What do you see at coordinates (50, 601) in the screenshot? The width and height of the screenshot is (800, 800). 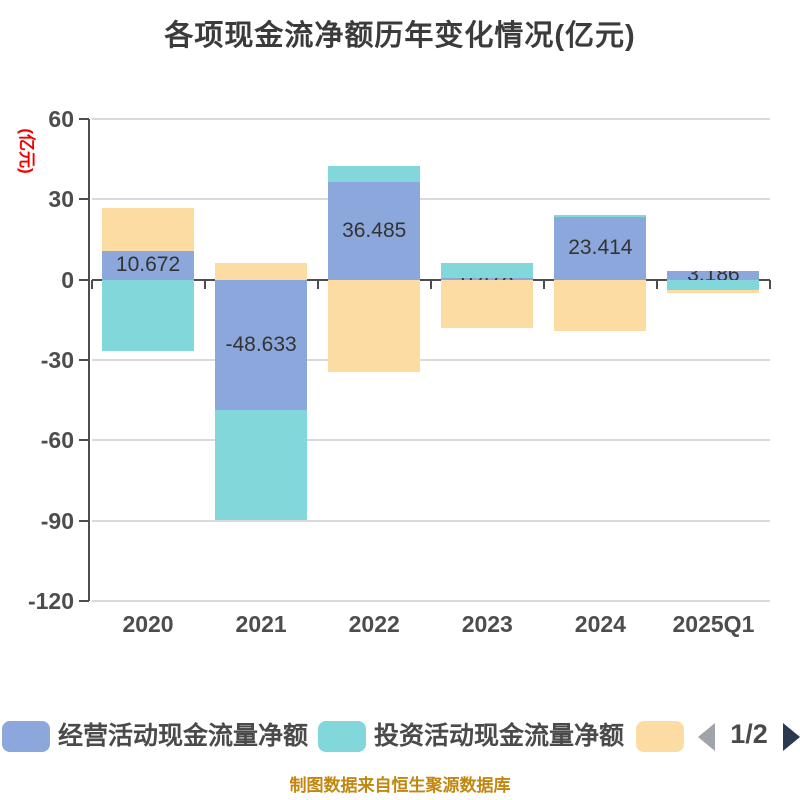 I see `y-axis-tick-label: -120` at bounding box center [50, 601].